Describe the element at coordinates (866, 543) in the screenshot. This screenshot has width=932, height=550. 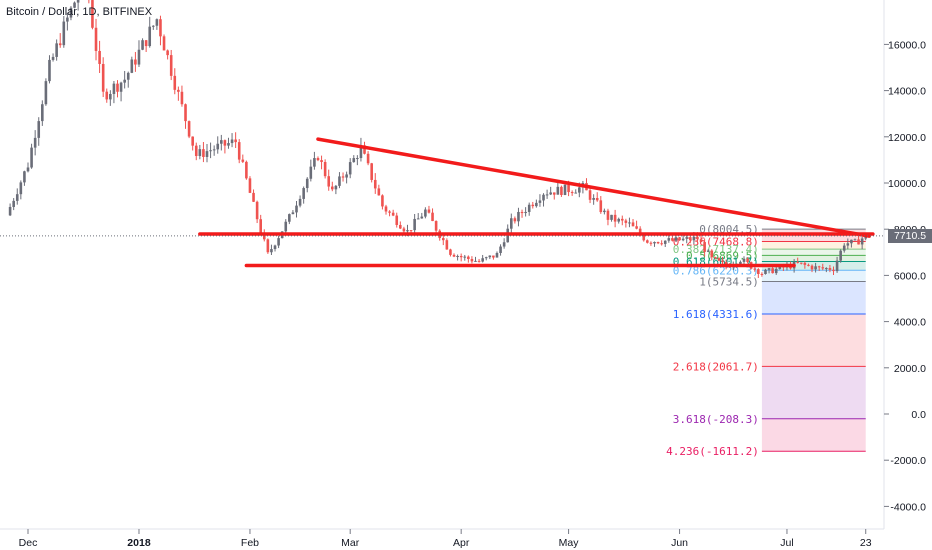
I see `x-tick-label: 23` at that location.